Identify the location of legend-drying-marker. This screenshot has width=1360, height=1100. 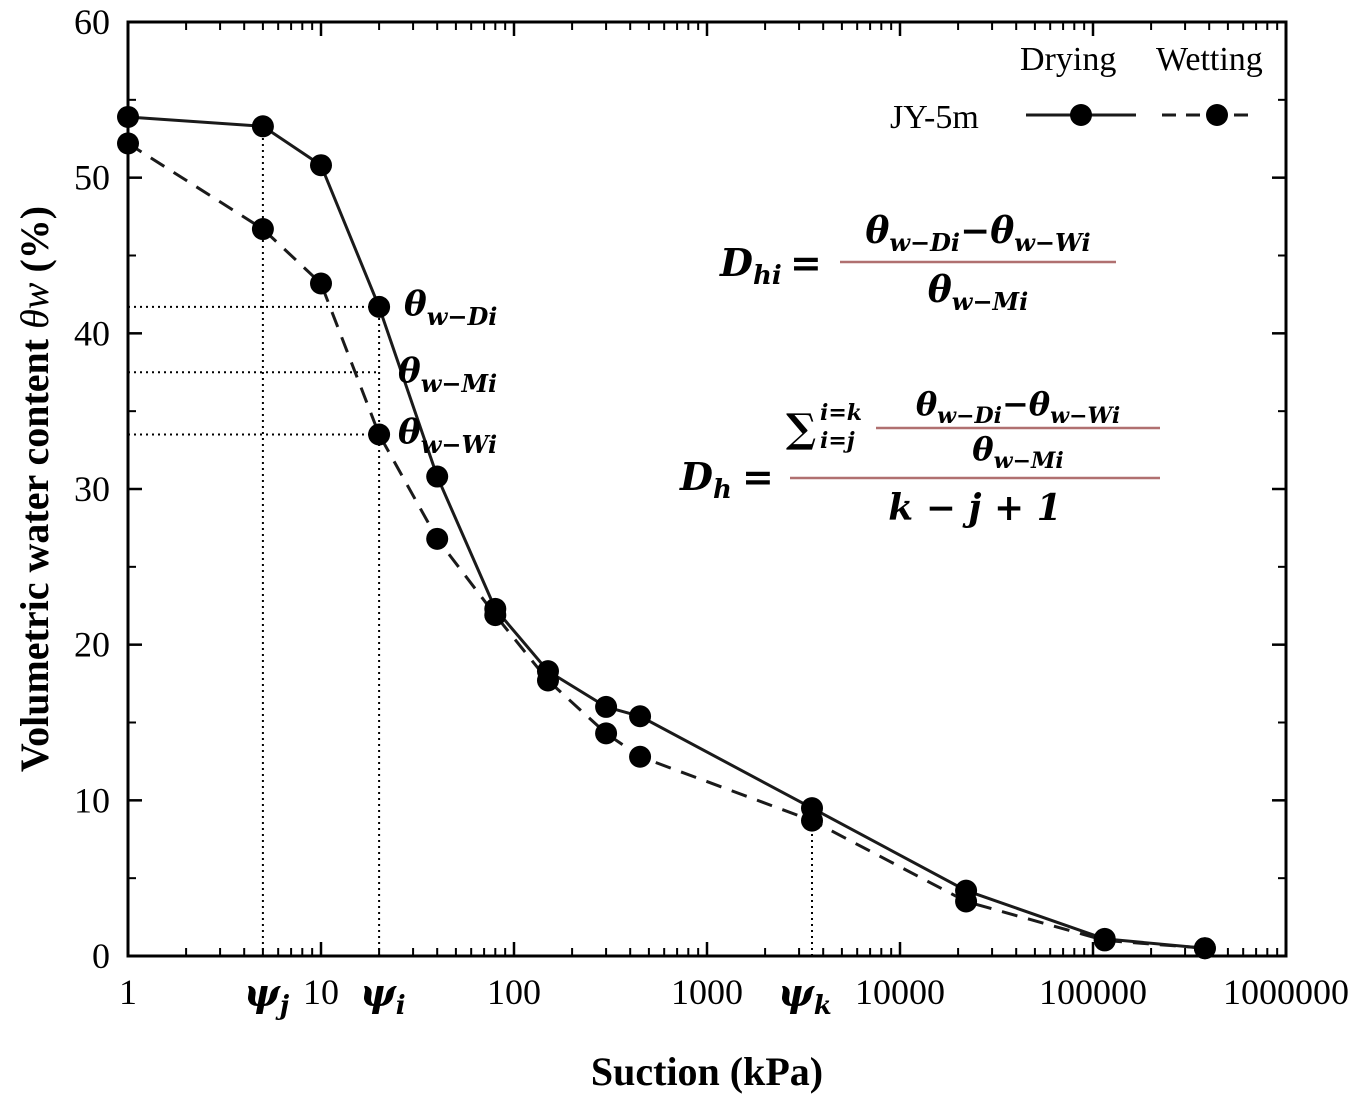
(1081, 115).